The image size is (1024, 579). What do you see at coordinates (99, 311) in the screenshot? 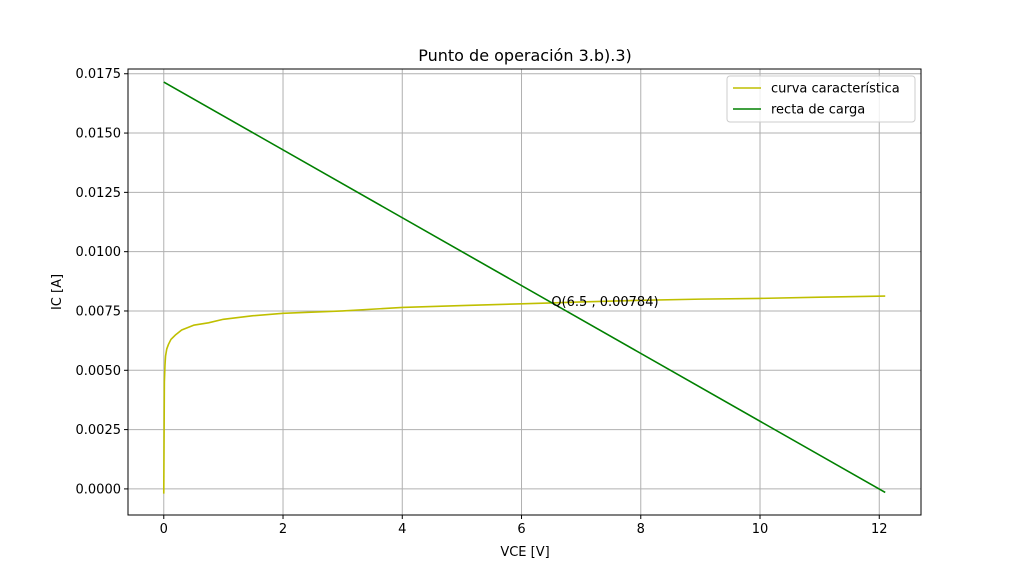
I see `y-tick-label: 0.0075` at bounding box center [99, 311].